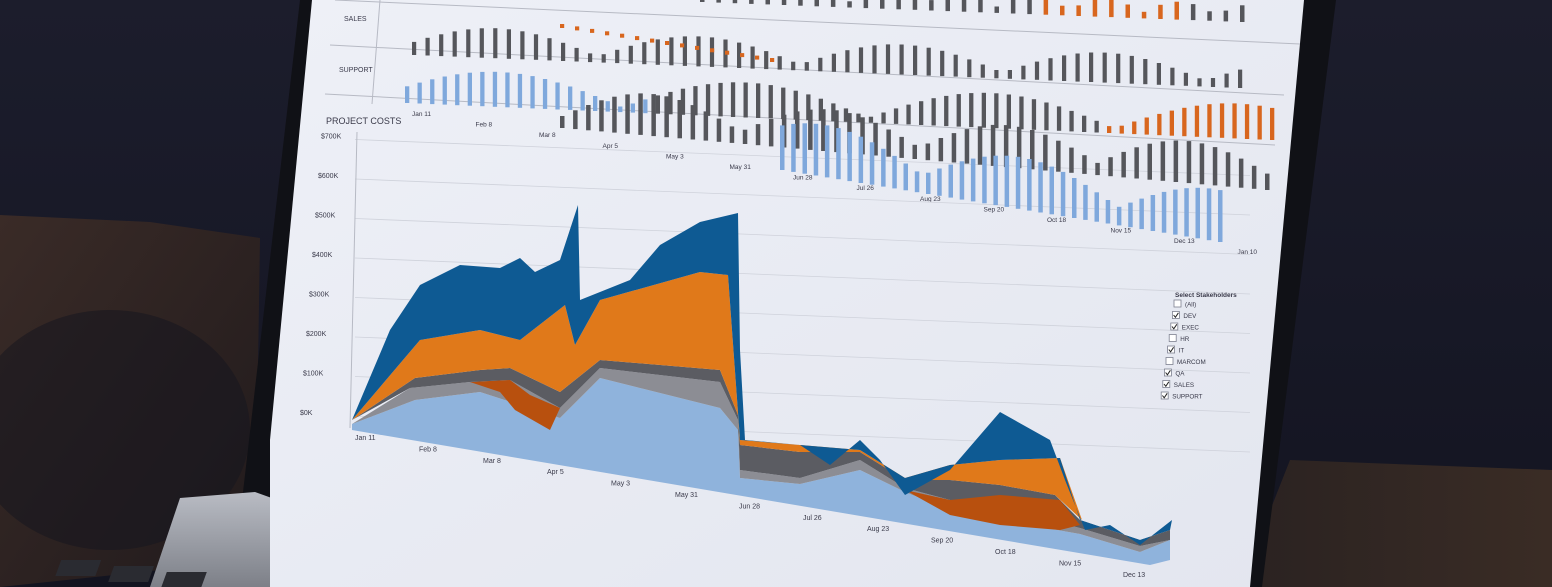 The image size is (1552, 587). I want to click on legend-label: IT, so click(1182, 351).